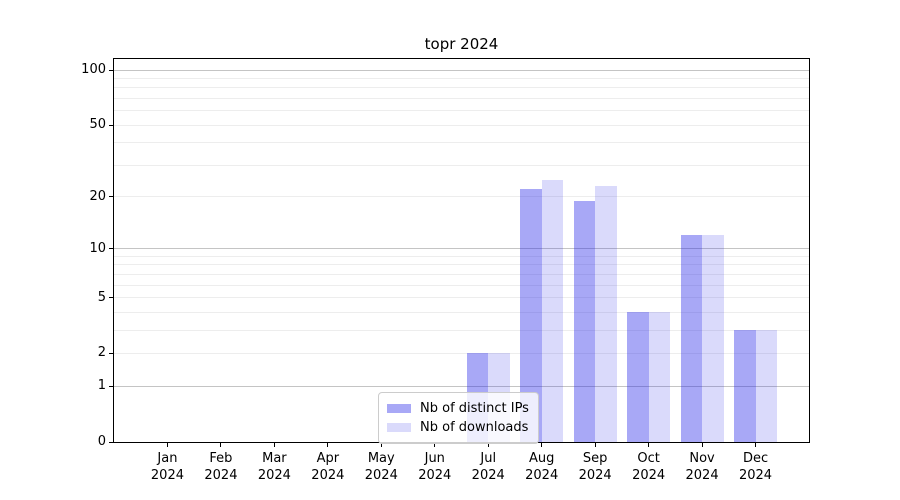  I want to click on legend-swatch-distinct-ips, so click(399, 408).